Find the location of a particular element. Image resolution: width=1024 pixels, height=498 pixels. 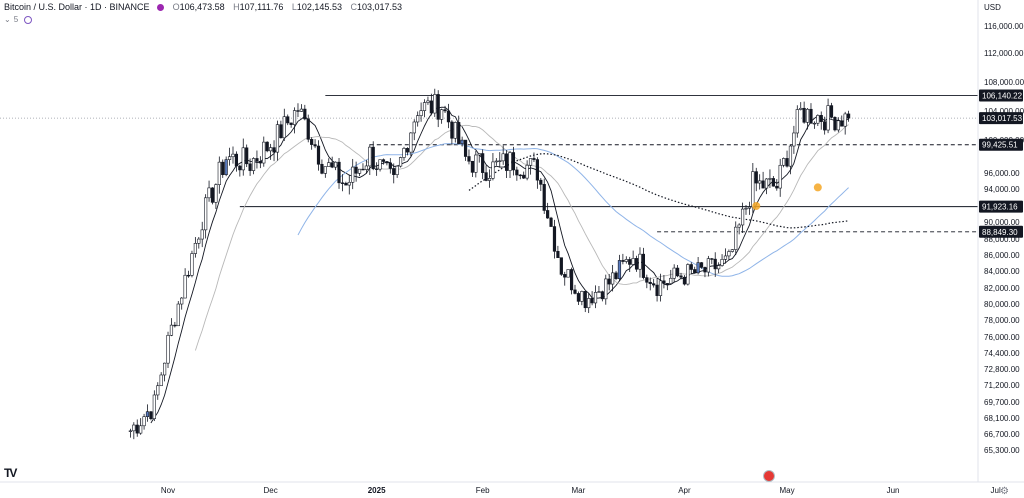

marker-dot is located at coordinates (817, 187).